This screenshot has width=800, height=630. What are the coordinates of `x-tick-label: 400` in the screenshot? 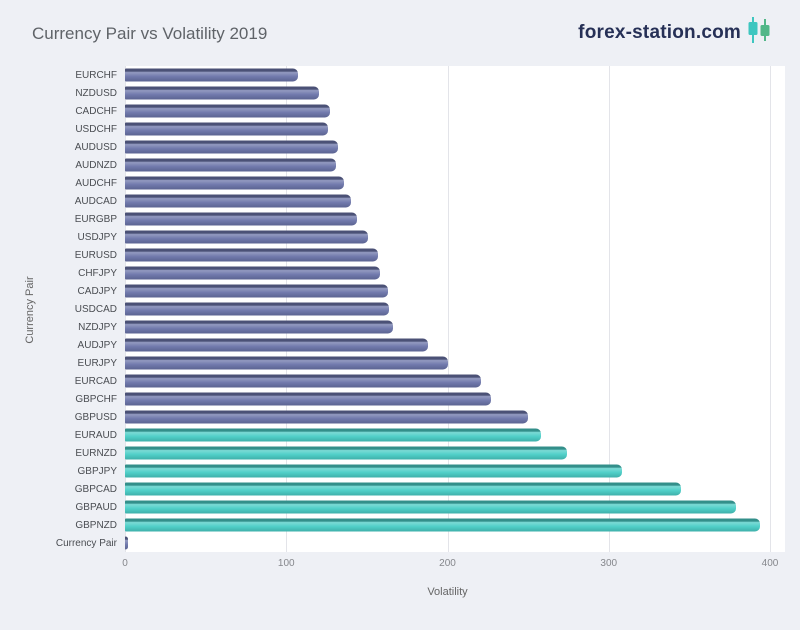 It's located at (770, 563).